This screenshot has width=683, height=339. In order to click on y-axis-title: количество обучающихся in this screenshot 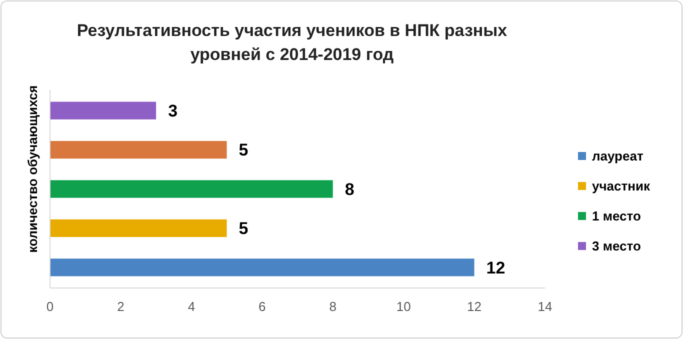, I will do `click(32, 169)`.